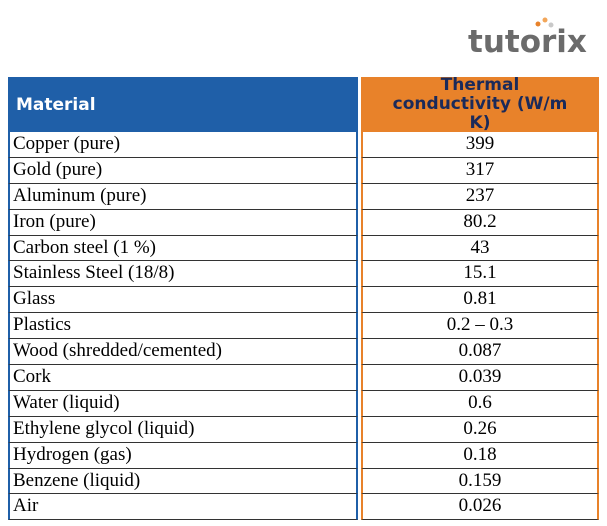 The width and height of the screenshot is (607, 526). I want to click on table-row: Gold (pure) 317, so click(303, 170).